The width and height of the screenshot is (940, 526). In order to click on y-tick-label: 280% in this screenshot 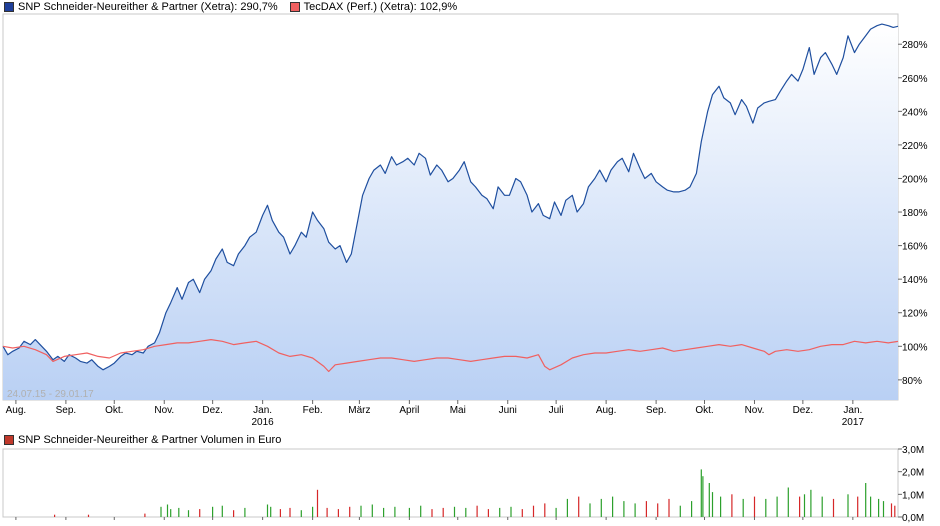, I will do `click(915, 45)`.